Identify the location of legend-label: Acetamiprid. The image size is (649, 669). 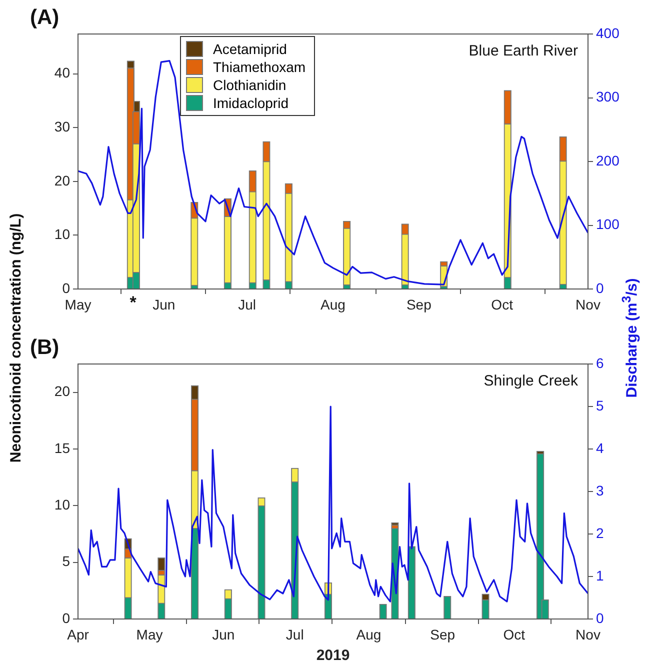
(250, 49).